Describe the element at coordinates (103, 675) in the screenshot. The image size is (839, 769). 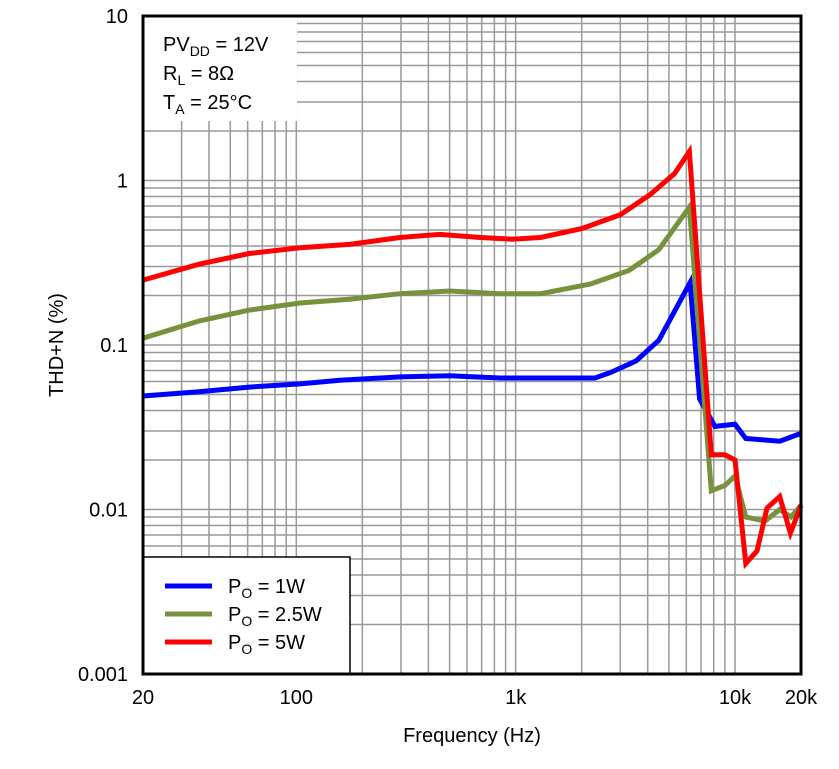
I see `y-tick-label: 0.001` at that location.